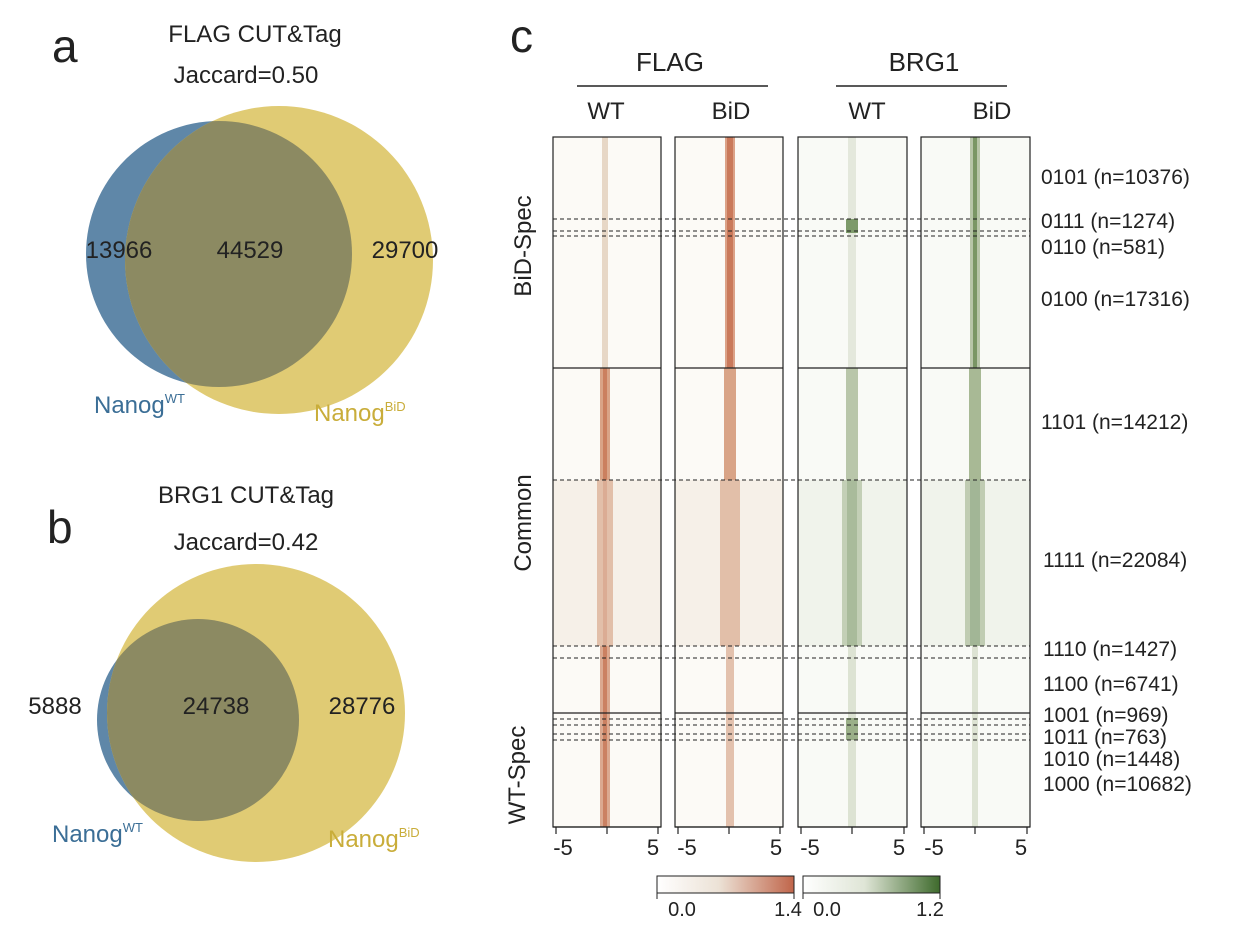 The width and height of the screenshot is (1246, 943). What do you see at coordinates (362, 706) in the screenshot?
I see `venn-b-right-count: 28776` at bounding box center [362, 706].